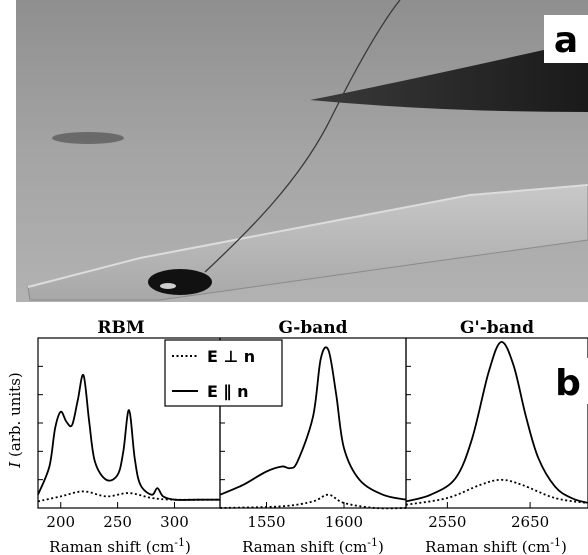  Describe the element at coordinates (128, 437) in the screenshot. I see `rbm-par-series` at that location.